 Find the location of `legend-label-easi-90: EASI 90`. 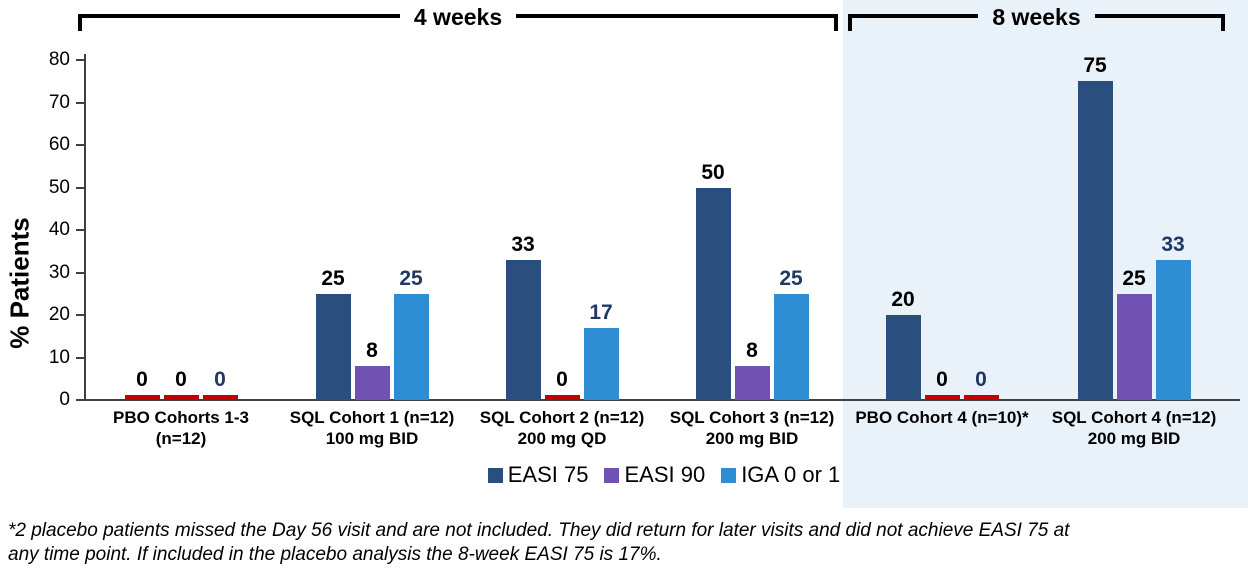

legend-label-easi-90: EASI 90 is located at coordinates (665, 474).